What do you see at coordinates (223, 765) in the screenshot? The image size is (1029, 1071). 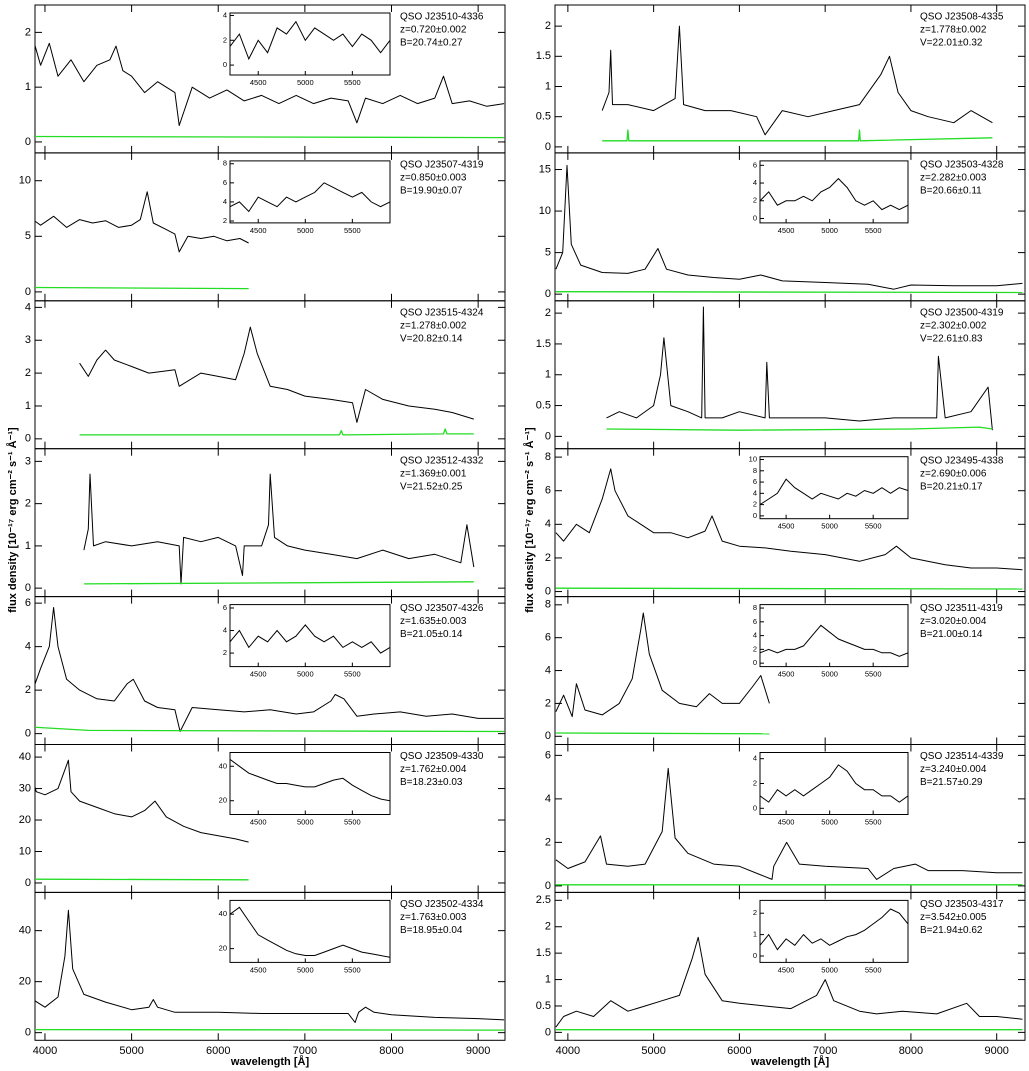 I see `inset-y-tick-label: 40` at bounding box center [223, 765].